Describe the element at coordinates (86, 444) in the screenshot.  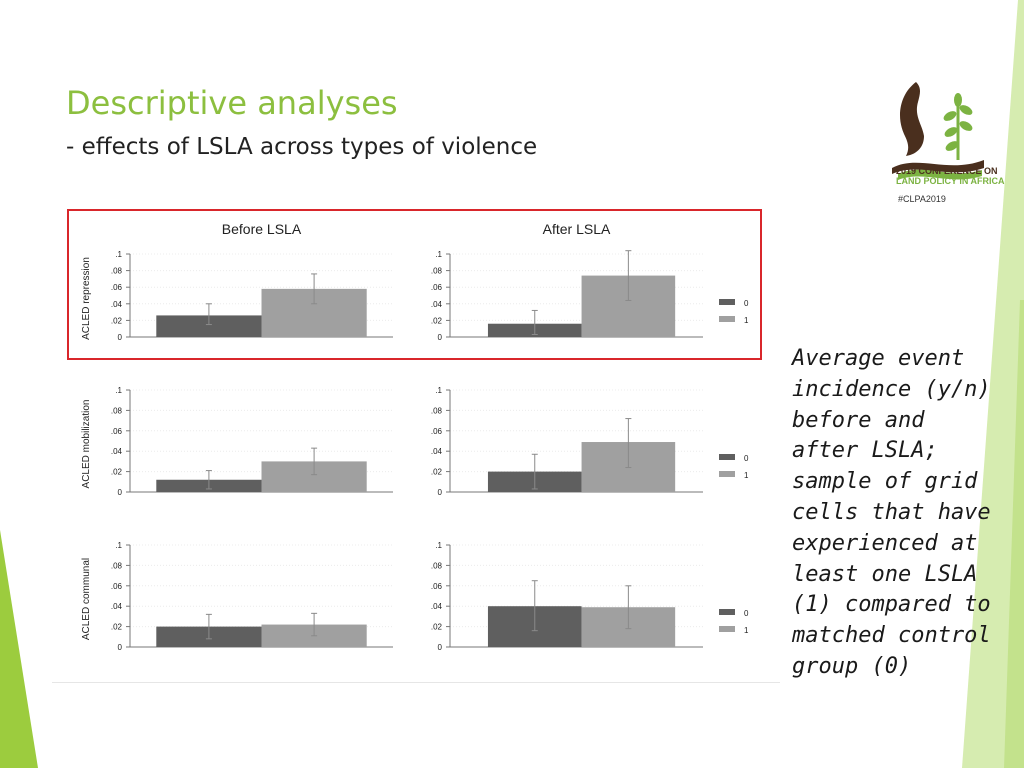
I see `row-label: ACLED mobilization` at that location.